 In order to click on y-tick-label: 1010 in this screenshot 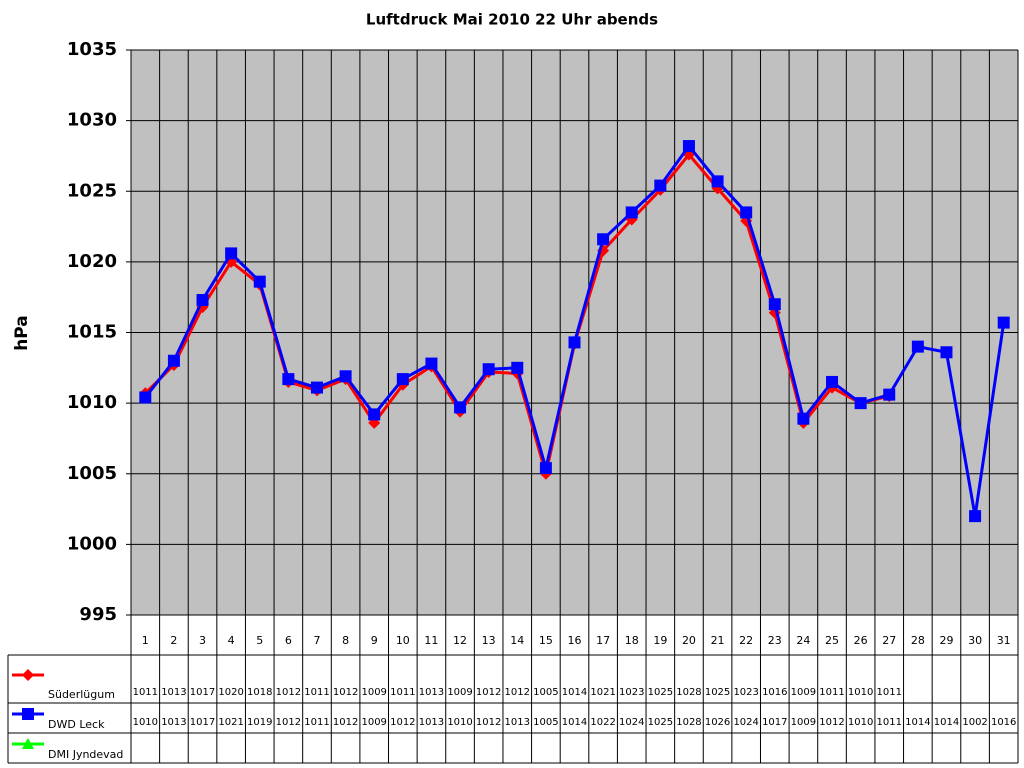, I will do `click(92, 402)`.